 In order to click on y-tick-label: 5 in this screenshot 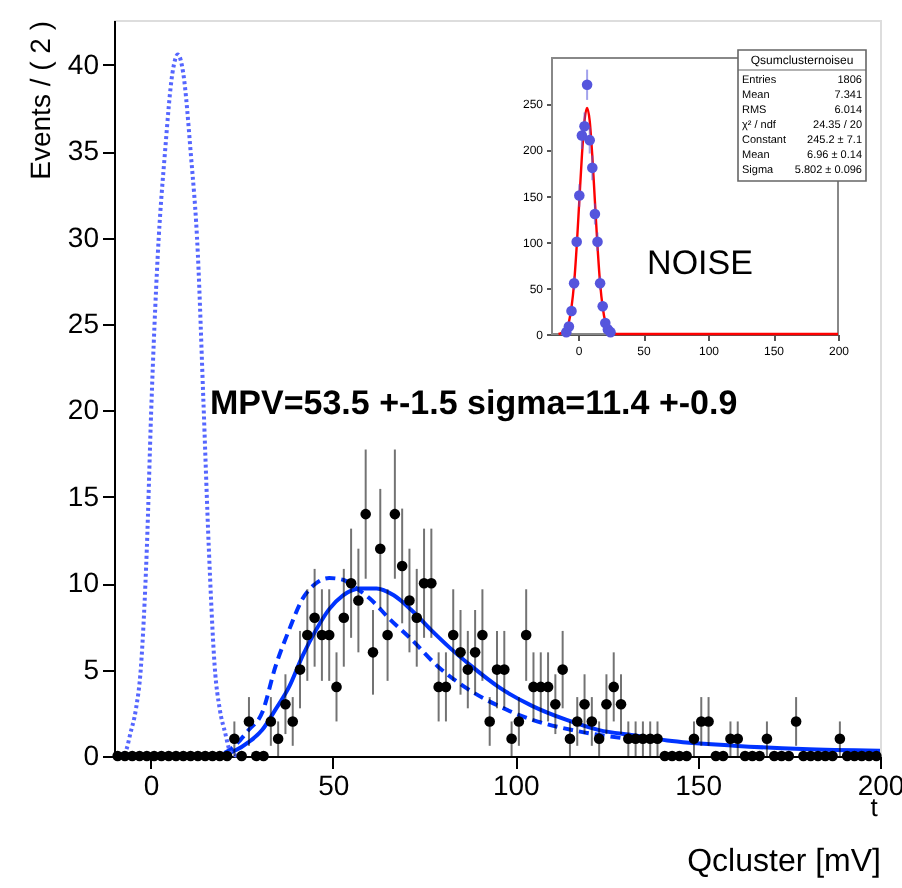, I will do `click(91, 668)`.